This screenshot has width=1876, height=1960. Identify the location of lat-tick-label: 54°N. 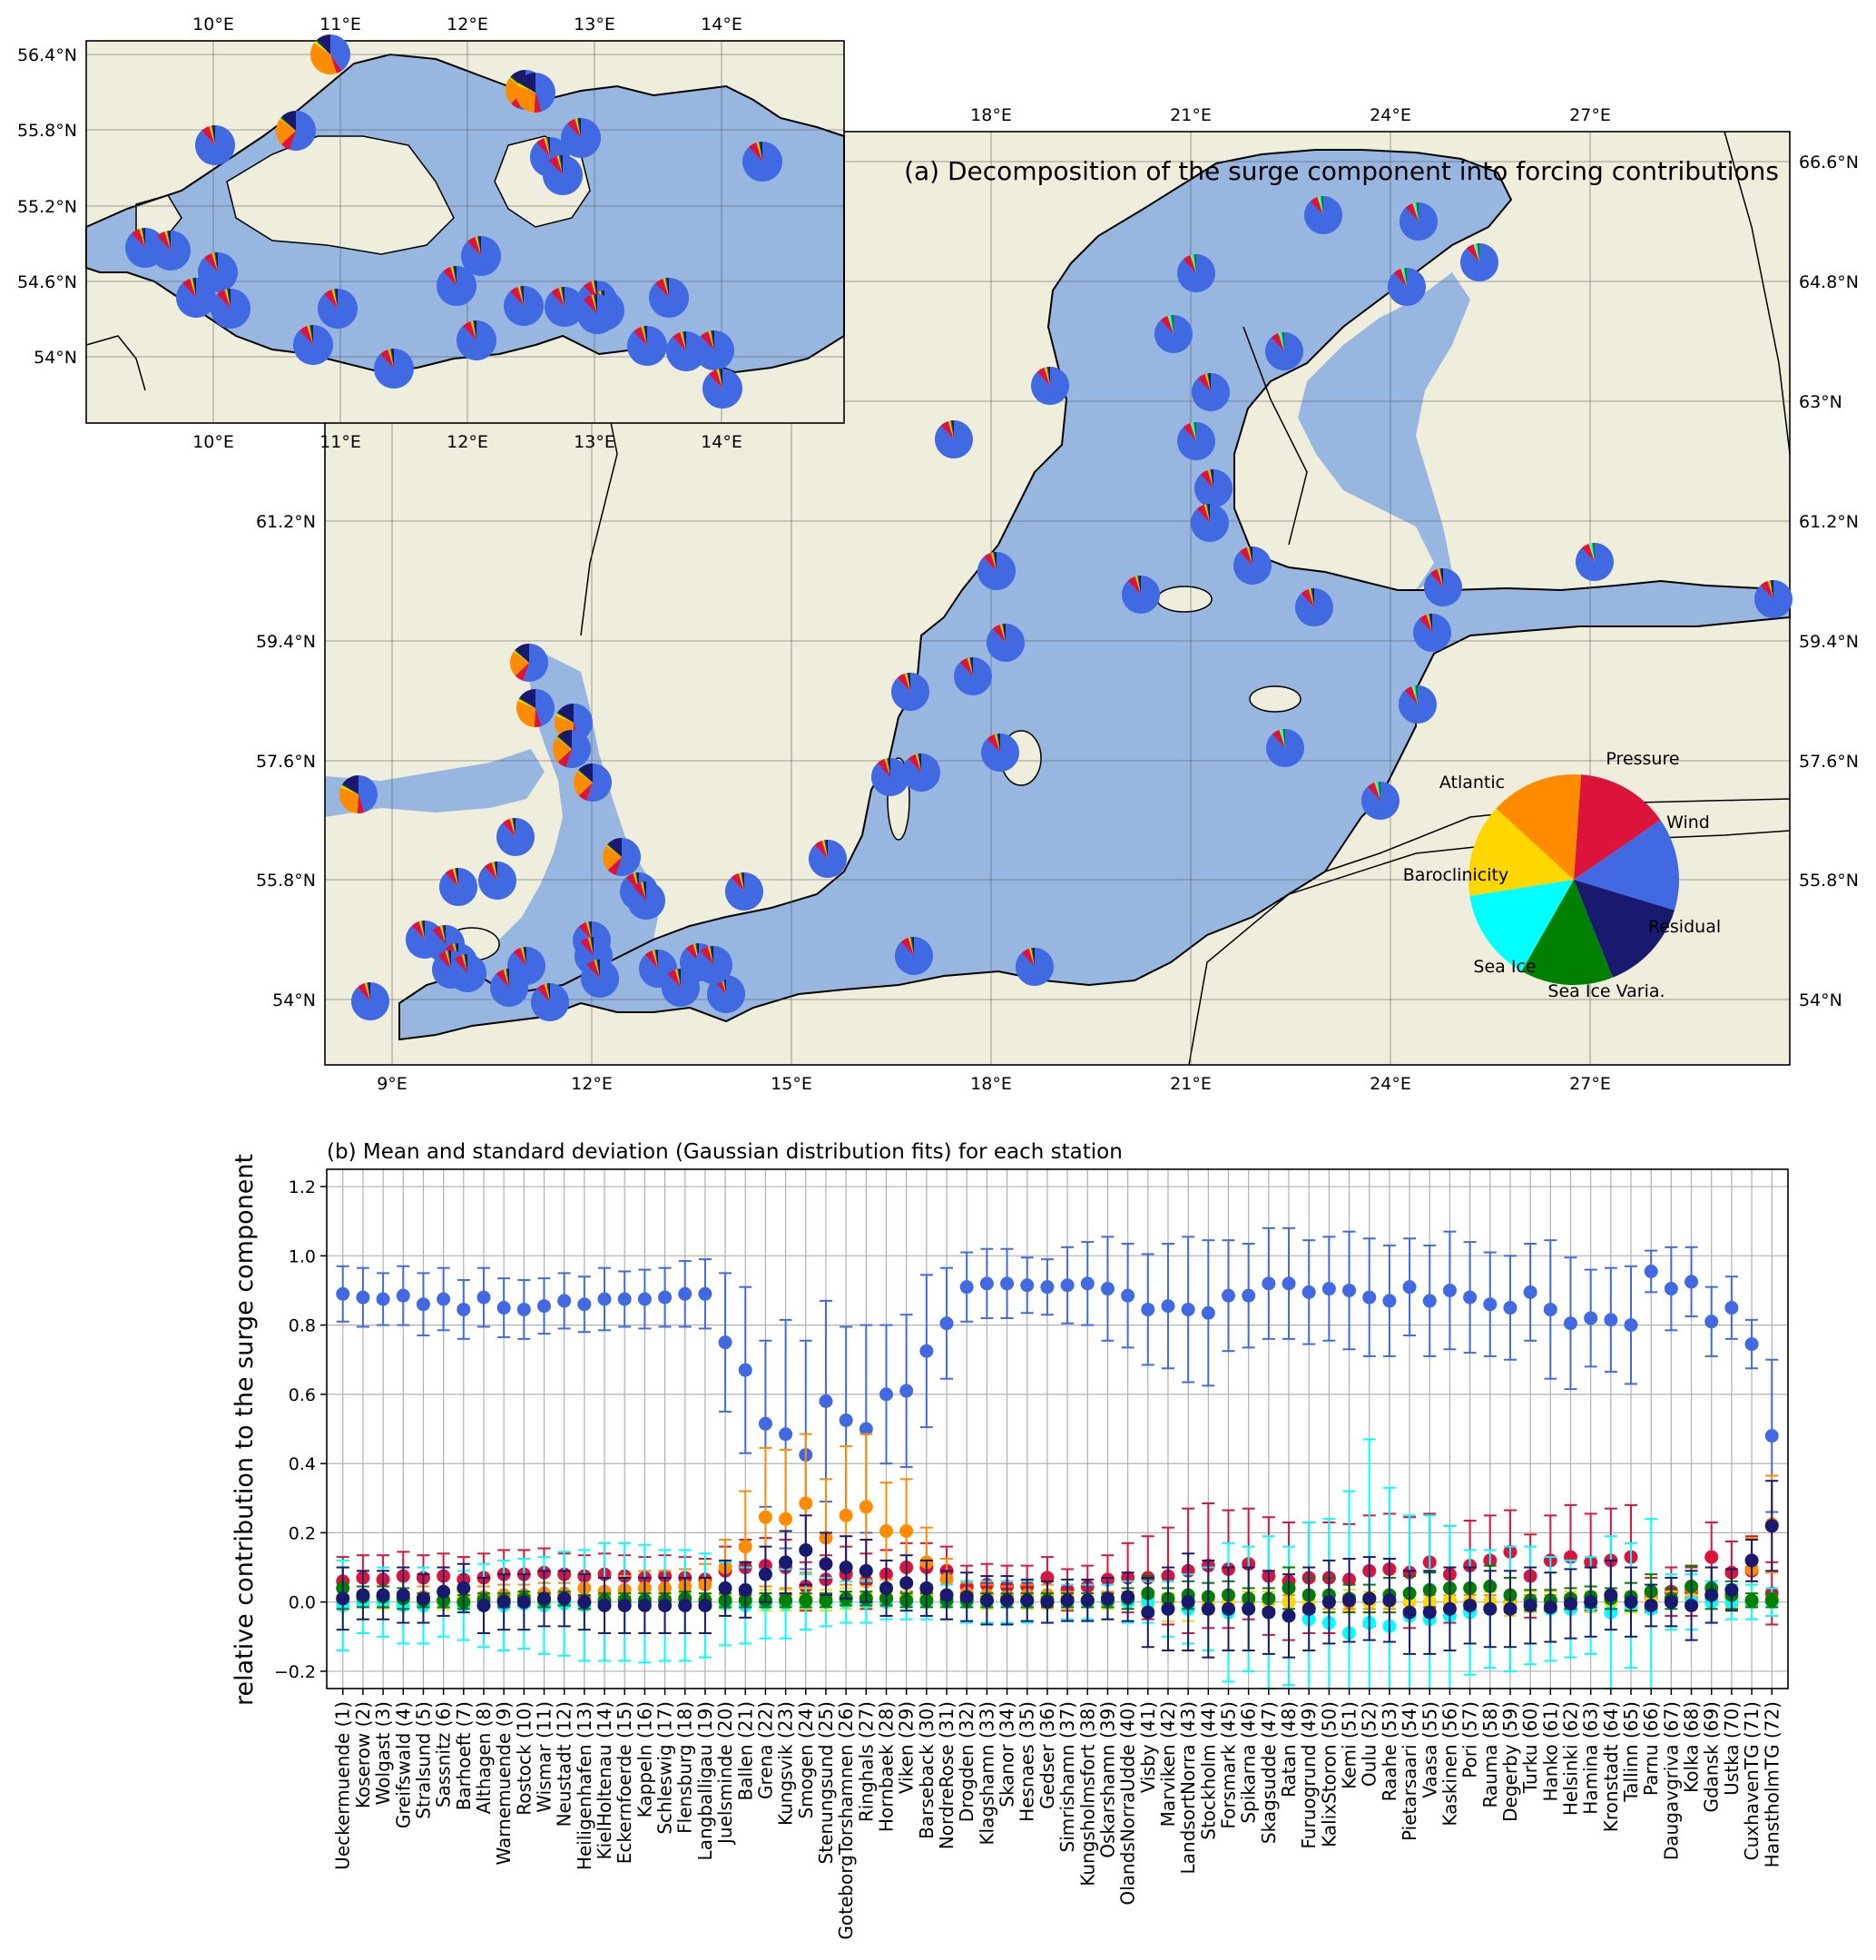
(294, 1000).